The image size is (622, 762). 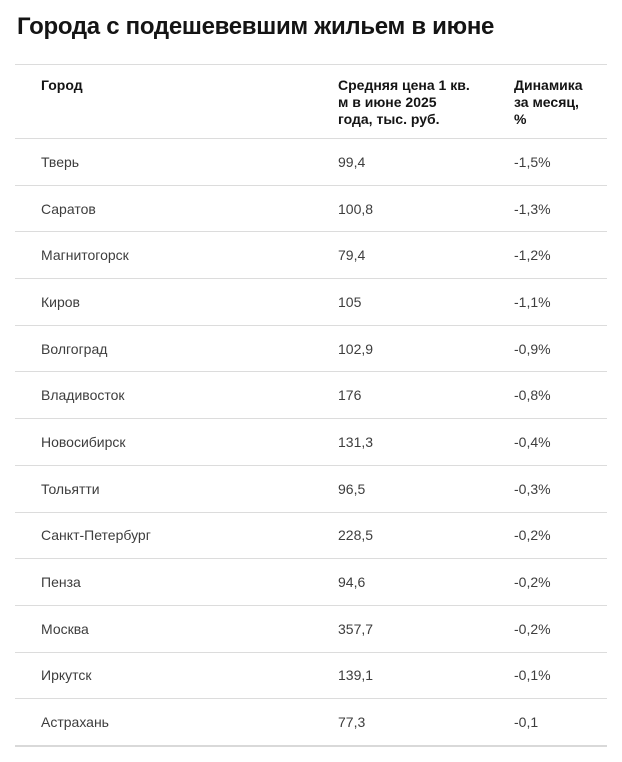 I want to click on table-row: Иркутск 139,1 -0,1%, so click(x=311, y=675).